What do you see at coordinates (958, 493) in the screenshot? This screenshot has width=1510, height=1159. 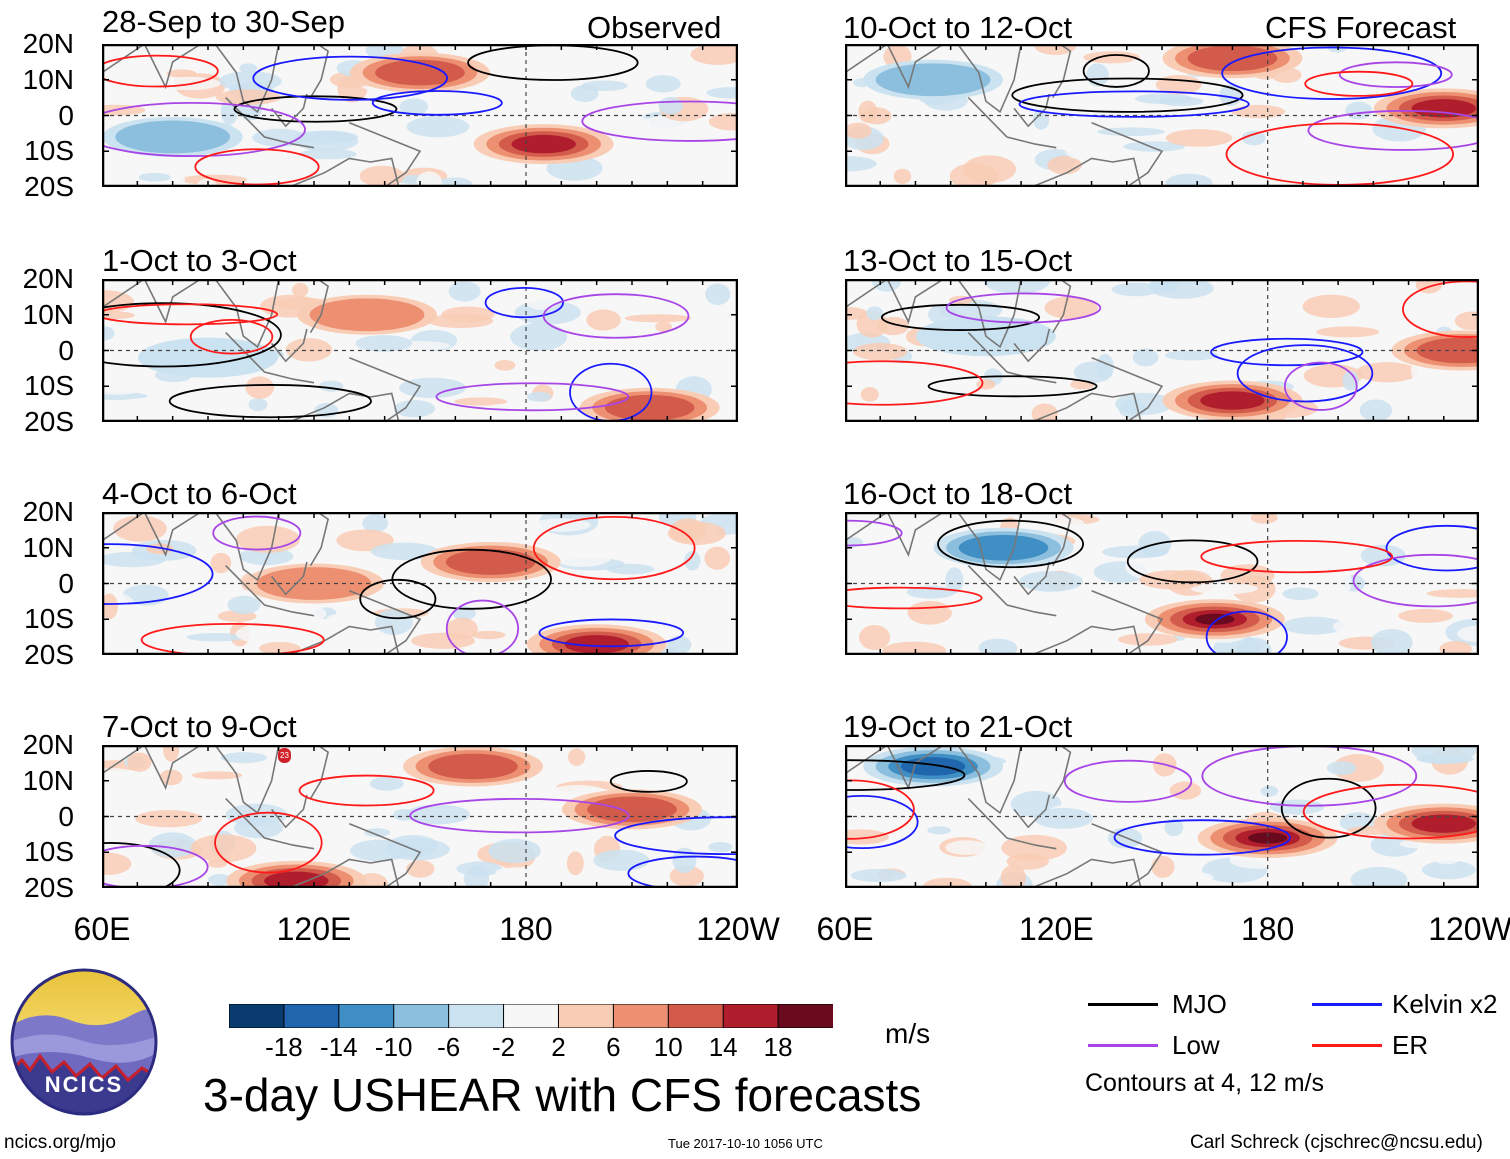 I see `panel-title-6: 16-Oct to 18-Oct` at bounding box center [958, 493].